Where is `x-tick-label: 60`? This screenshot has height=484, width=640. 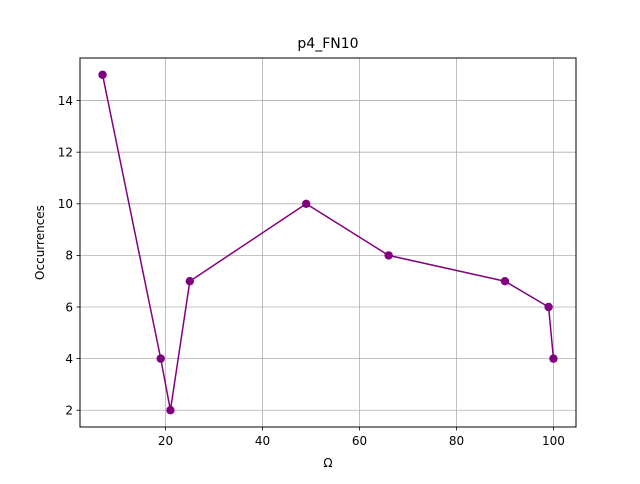 x-tick-label: 60 is located at coordinates (359, 441).